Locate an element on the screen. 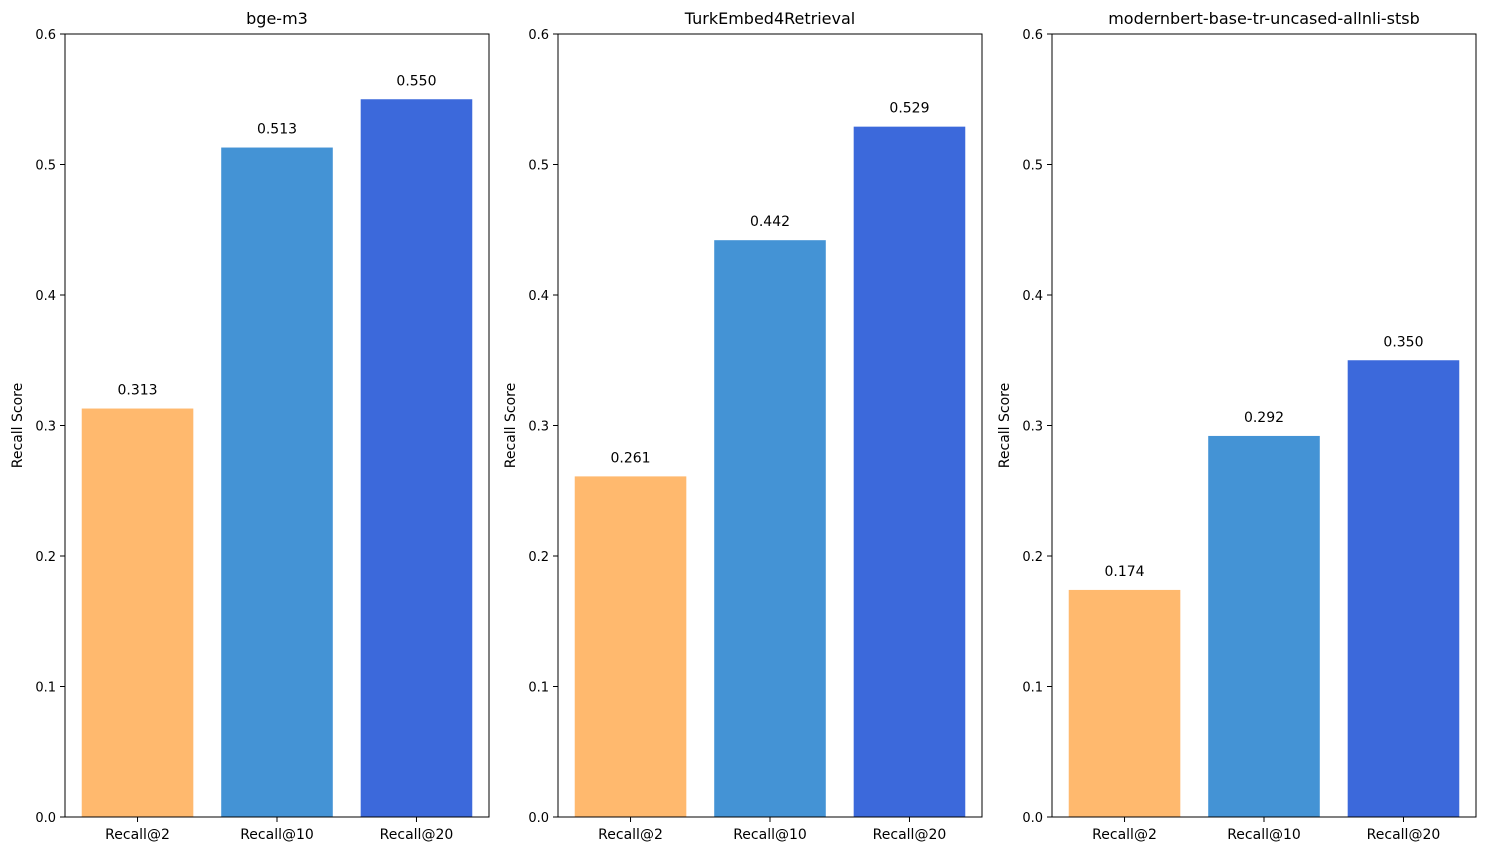 The width and height of the screenshot is (1488, 855). data-label-2: 0.292 is located at coordinates (1264, 418).